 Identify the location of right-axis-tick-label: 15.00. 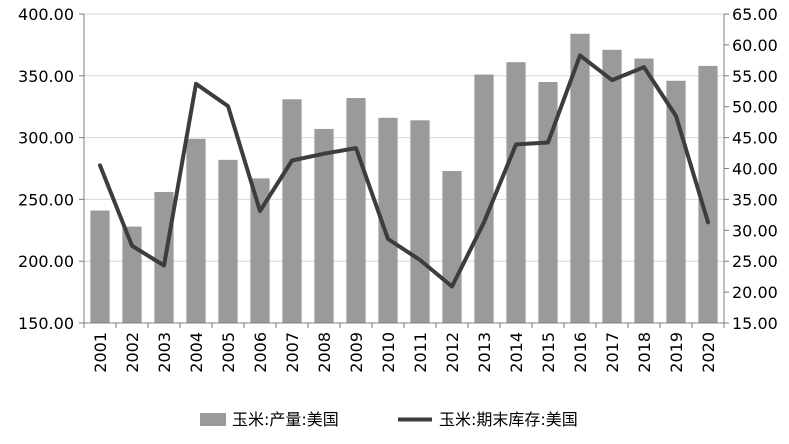
(755, 323).